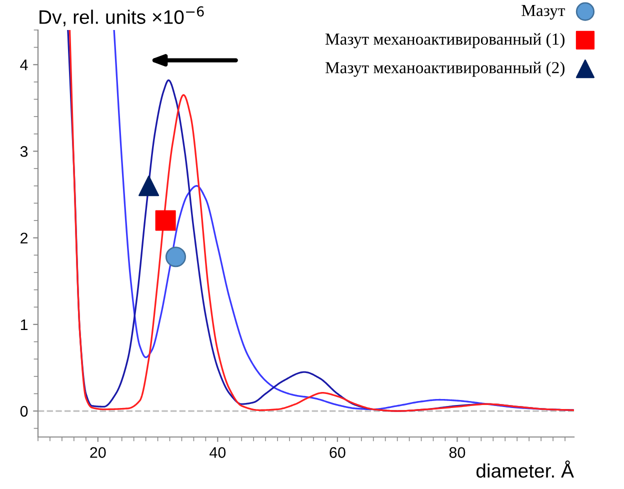 The width and height of the screenshot is (624, 489). Describe the element at coordinates (24, 238) in the screenshot. I see `y-tick-label: 2` at that location.